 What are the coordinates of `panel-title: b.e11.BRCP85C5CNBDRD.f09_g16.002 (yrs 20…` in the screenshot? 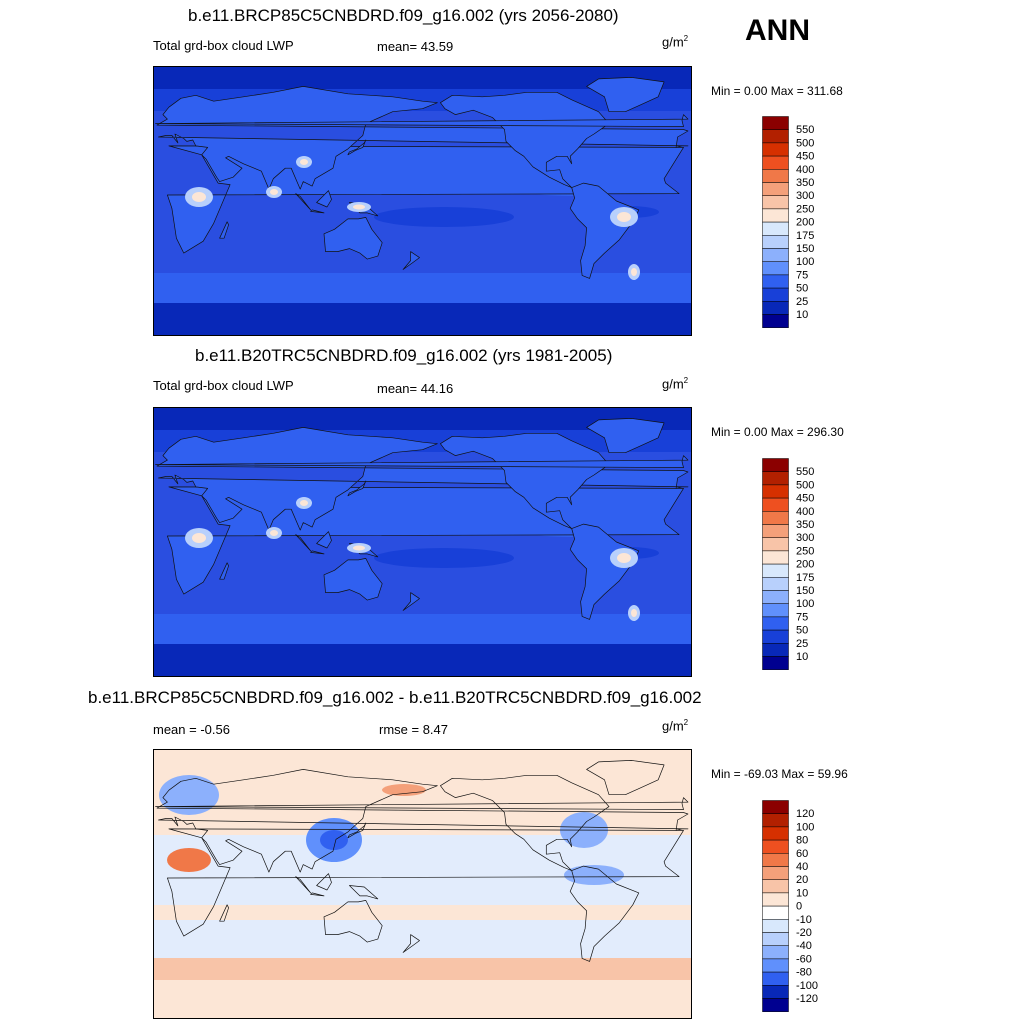 It's located at (403, 15).